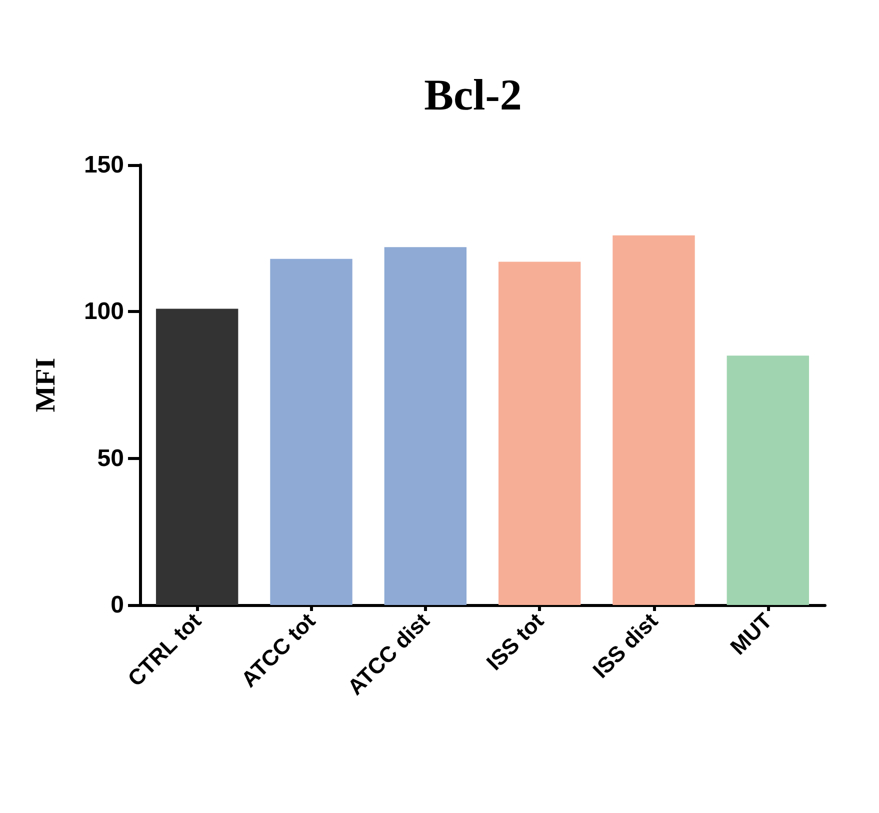 This screenshot has width=879, height=813. Describe the element at coordinates (104, 312) in the screenshot. I see `y-tick-label: 100` at that location.